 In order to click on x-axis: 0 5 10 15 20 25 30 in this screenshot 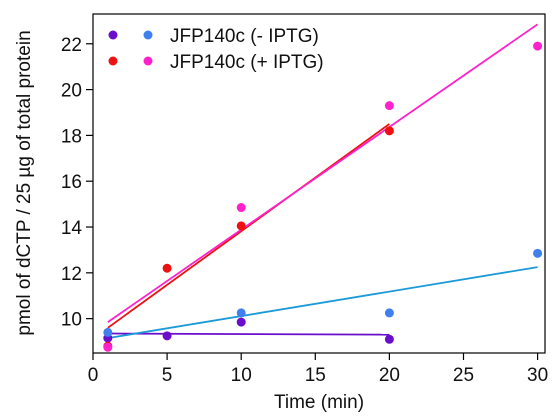, I will do `click(318, 369)`.